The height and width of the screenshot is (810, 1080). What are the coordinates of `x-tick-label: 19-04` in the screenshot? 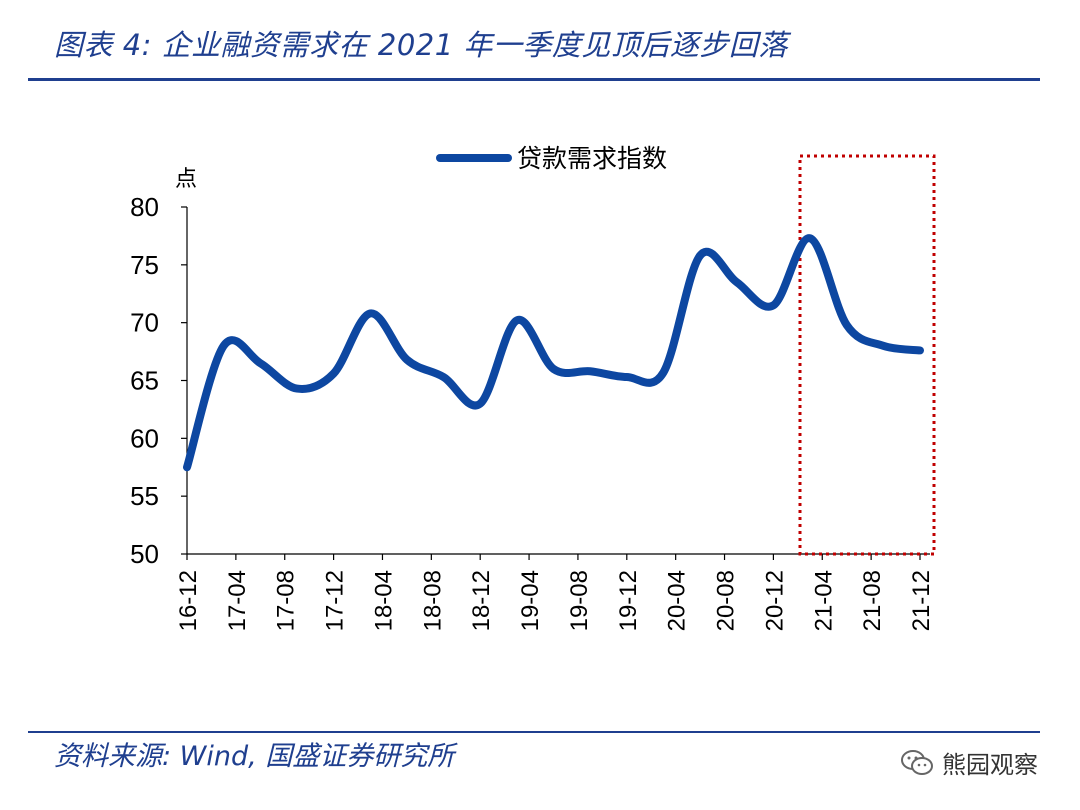 It's located at (530, 600).